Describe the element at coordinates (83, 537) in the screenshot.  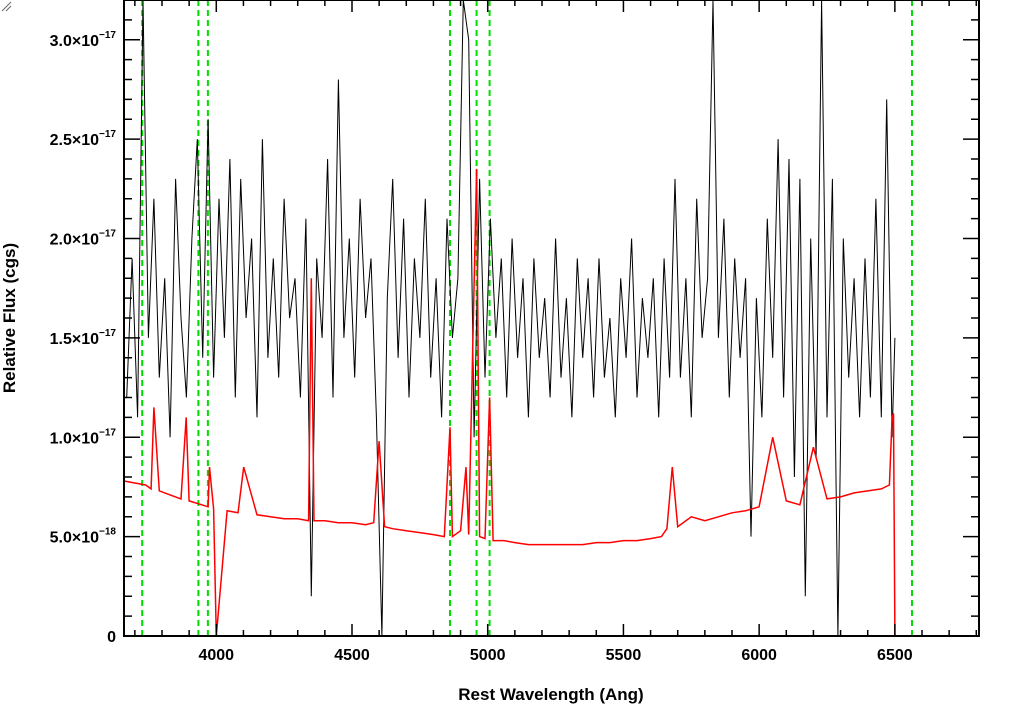
I see `y-tick-label: 5.0×10⁻¹⁸` at that location.